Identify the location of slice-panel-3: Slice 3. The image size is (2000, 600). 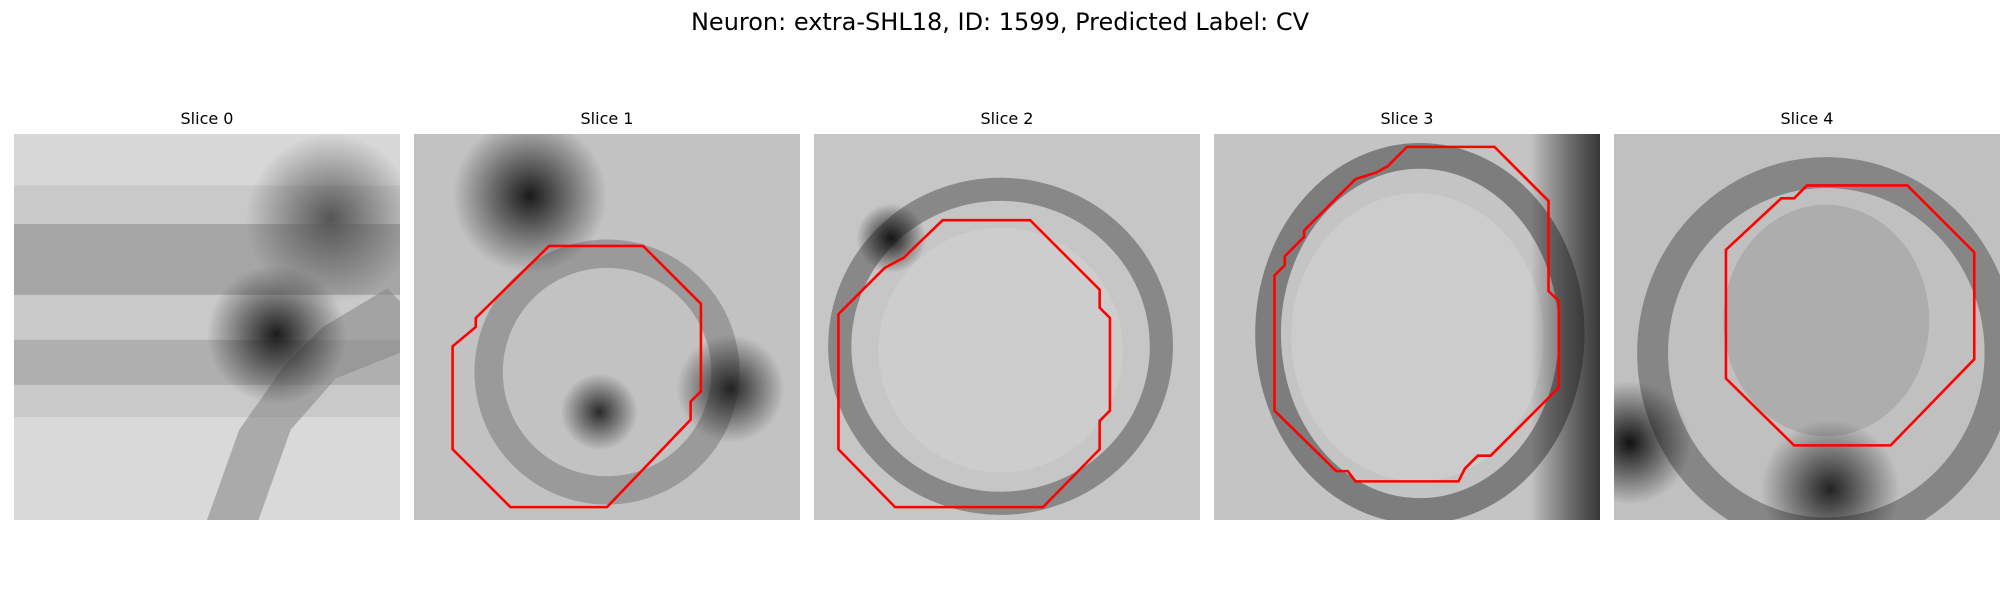
(1407, 314).